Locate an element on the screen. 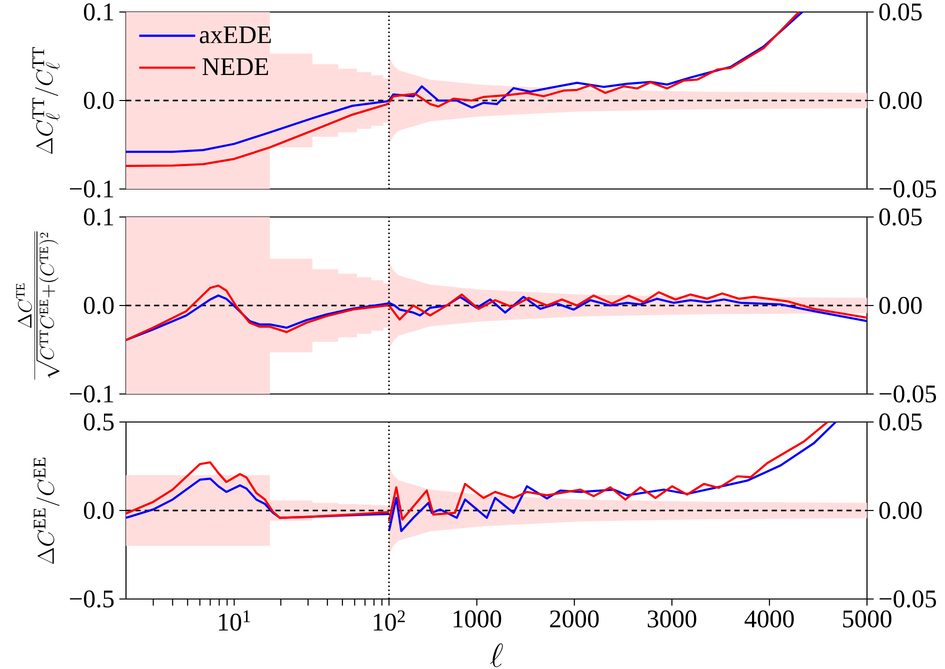  y-tick-label: 0.5 is located at coordinates (99, 422).